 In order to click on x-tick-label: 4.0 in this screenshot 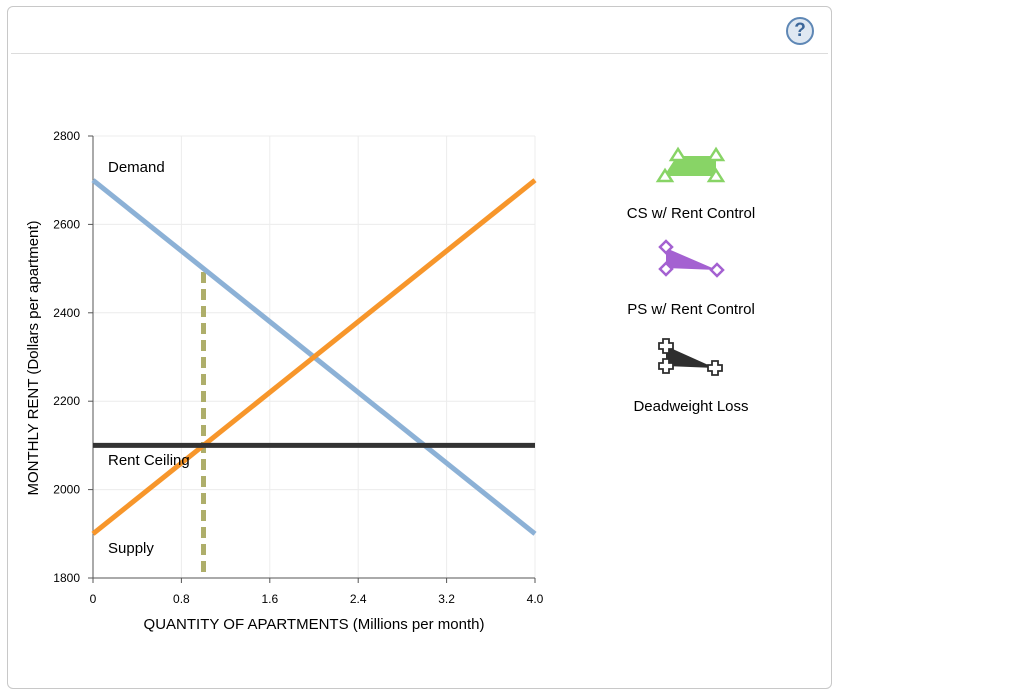, I will do `click(535, 599)`.